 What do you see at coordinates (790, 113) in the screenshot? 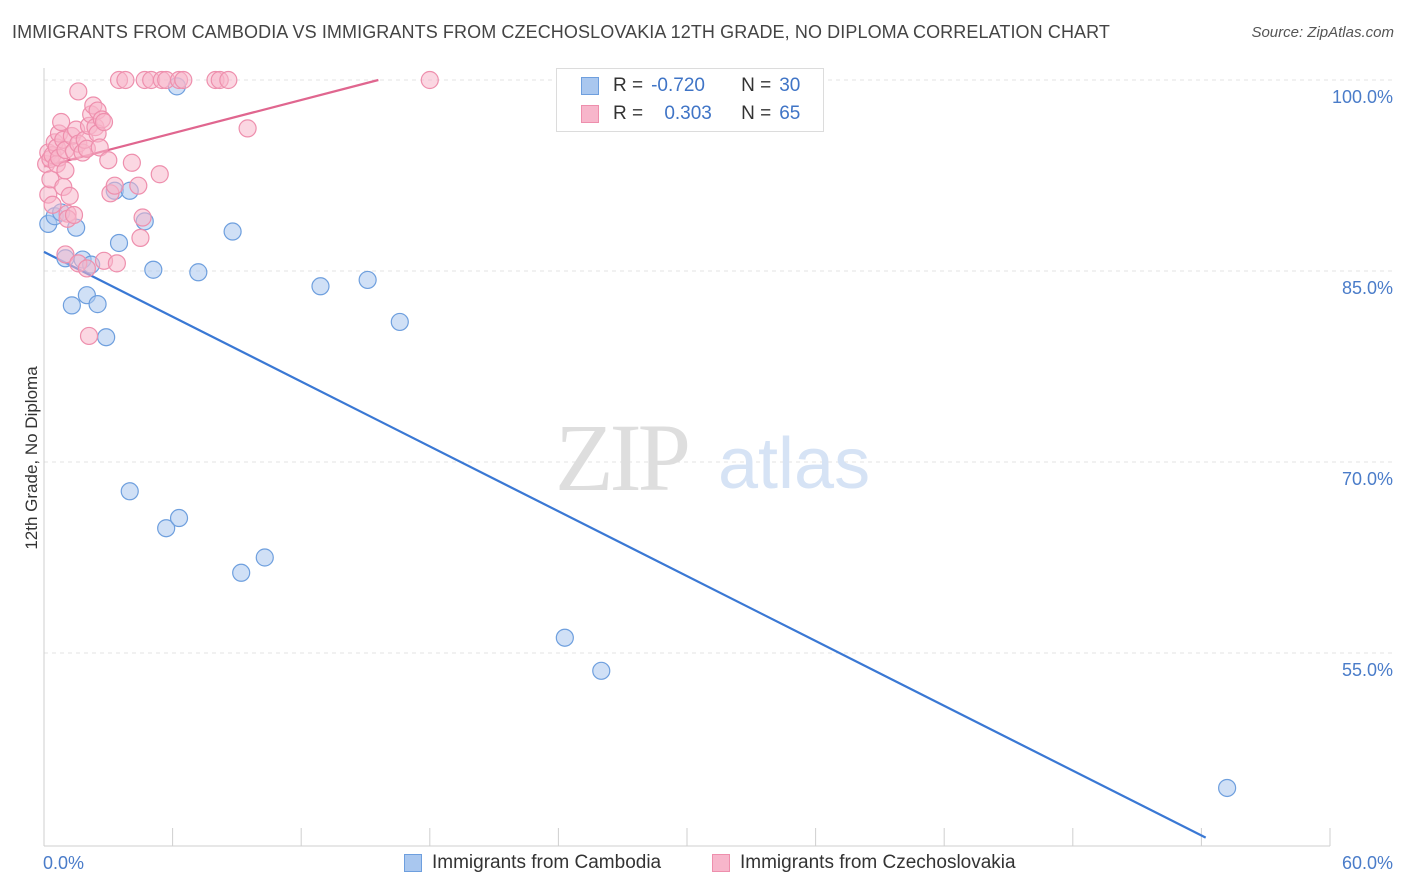
I see `legend-n-value: 65` at bounding box center [790, 113].